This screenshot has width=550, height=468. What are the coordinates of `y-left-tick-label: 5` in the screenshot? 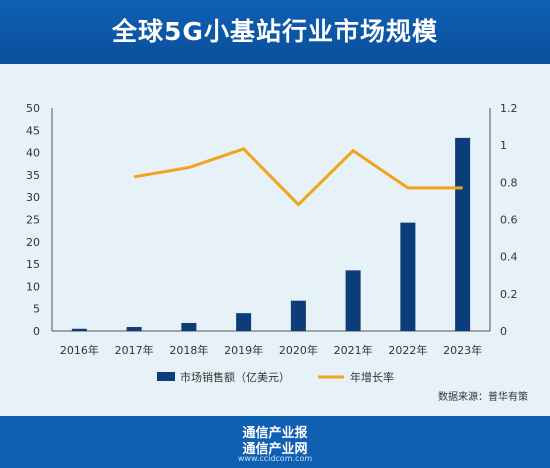 It's located at (36, 309).